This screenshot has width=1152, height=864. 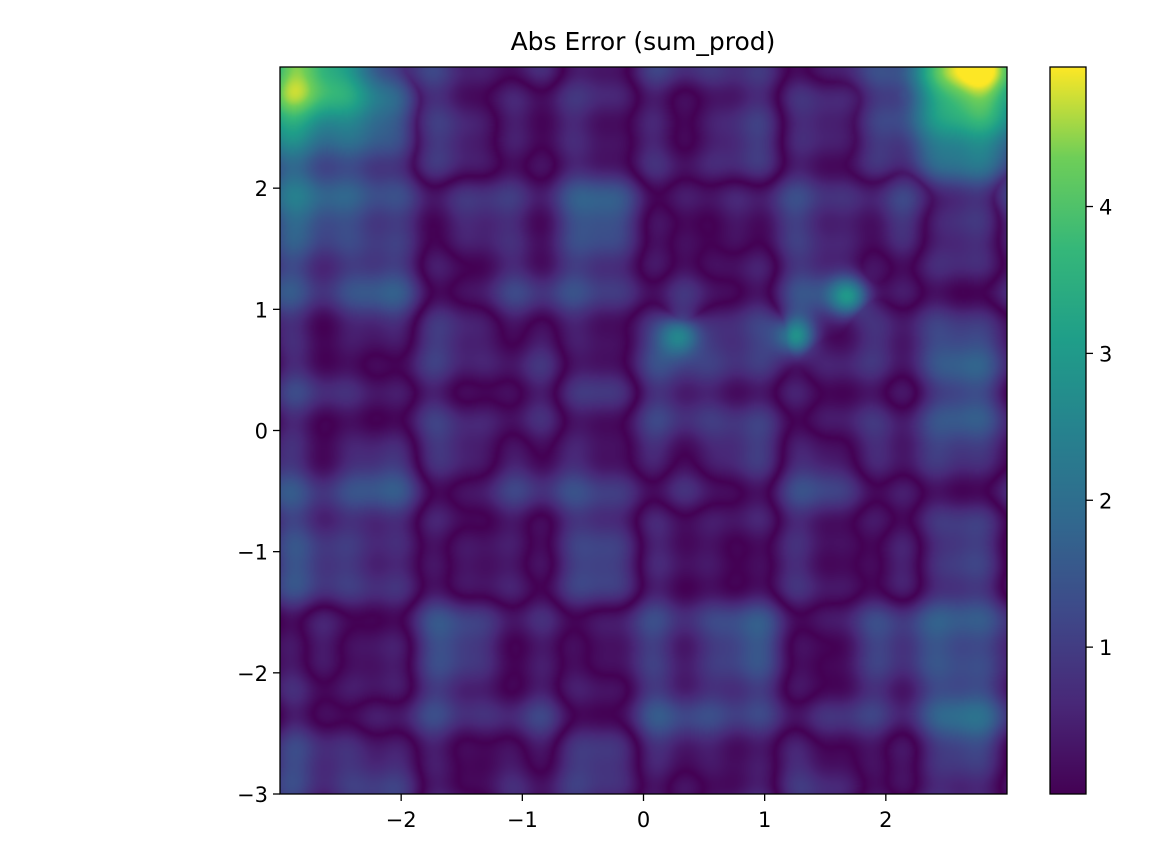 I want to click on x-tick-label: −1, so click(x=522, y=820).